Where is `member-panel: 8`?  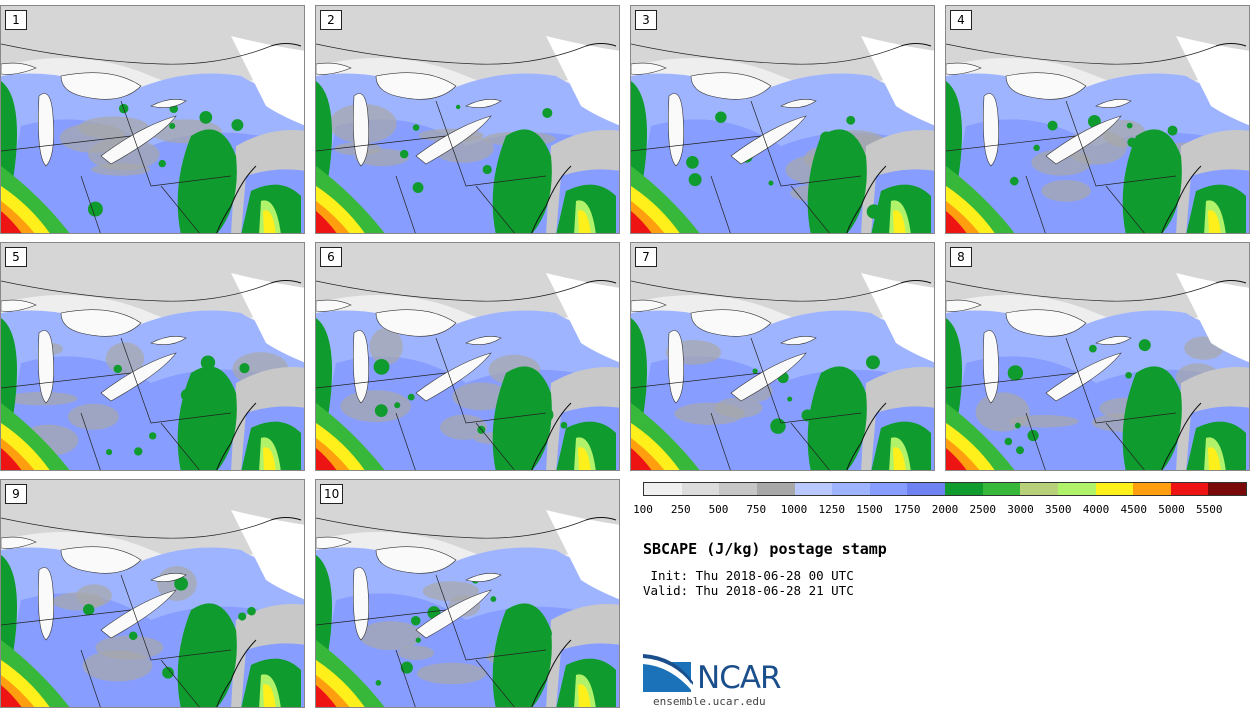
member-panel: 8 is located at coordinates (1097, 356).